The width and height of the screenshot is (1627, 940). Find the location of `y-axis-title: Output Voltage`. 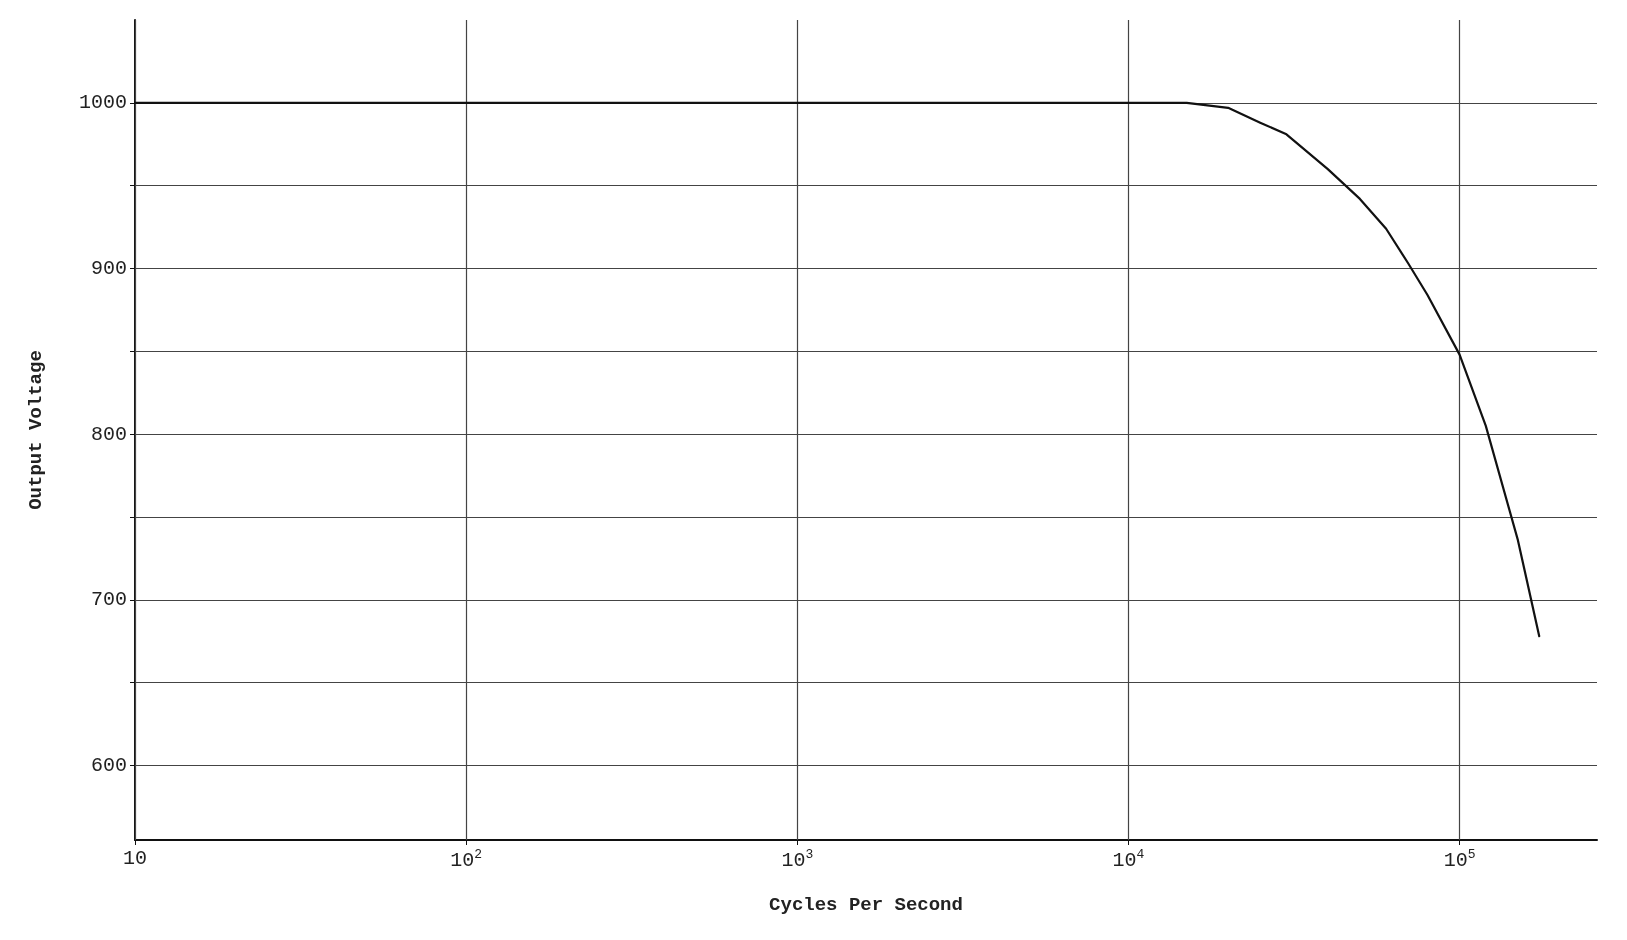

y-axis-title: Output Voltage is located at coordinates (35, 430).